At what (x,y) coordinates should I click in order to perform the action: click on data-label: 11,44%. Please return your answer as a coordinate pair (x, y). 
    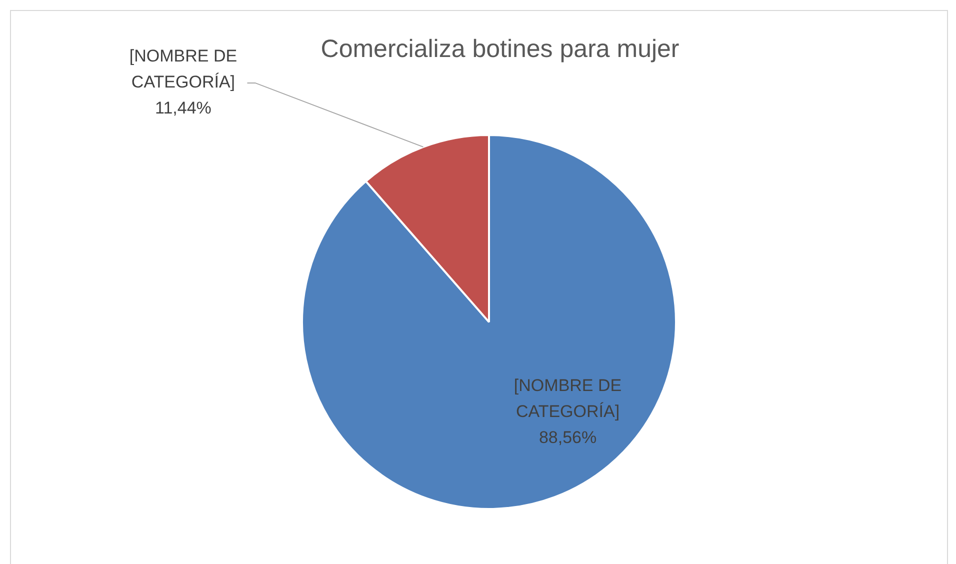
    Looking at the image, I should click on (183, 108).